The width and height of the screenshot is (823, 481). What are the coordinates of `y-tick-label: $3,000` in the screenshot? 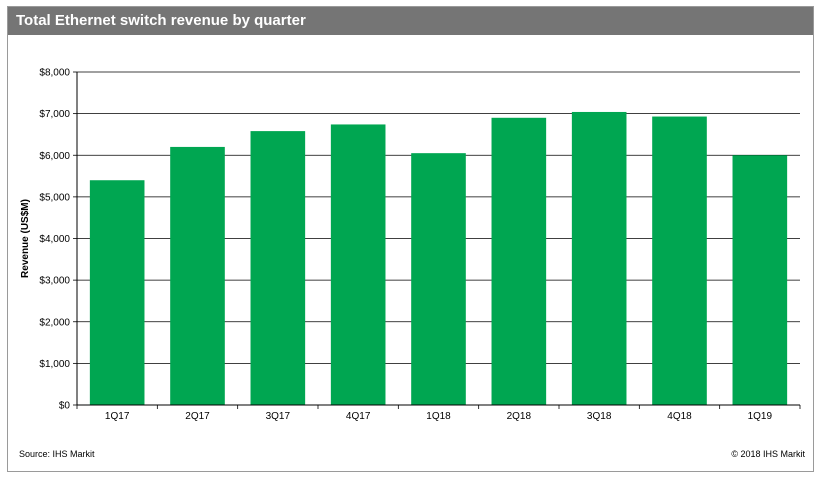 It's located at (54, 281).